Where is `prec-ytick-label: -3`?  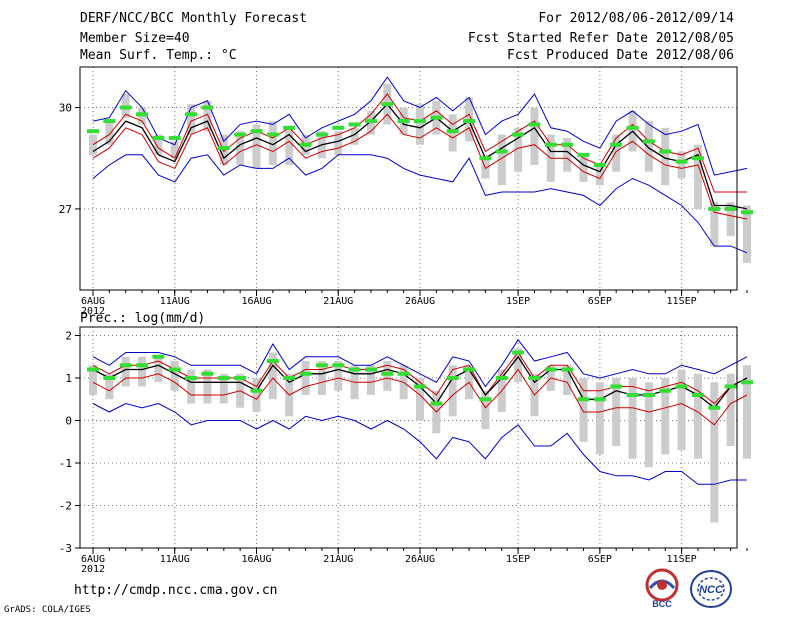 prec-ytick-label: -3 is located at coordinates (65, 548).